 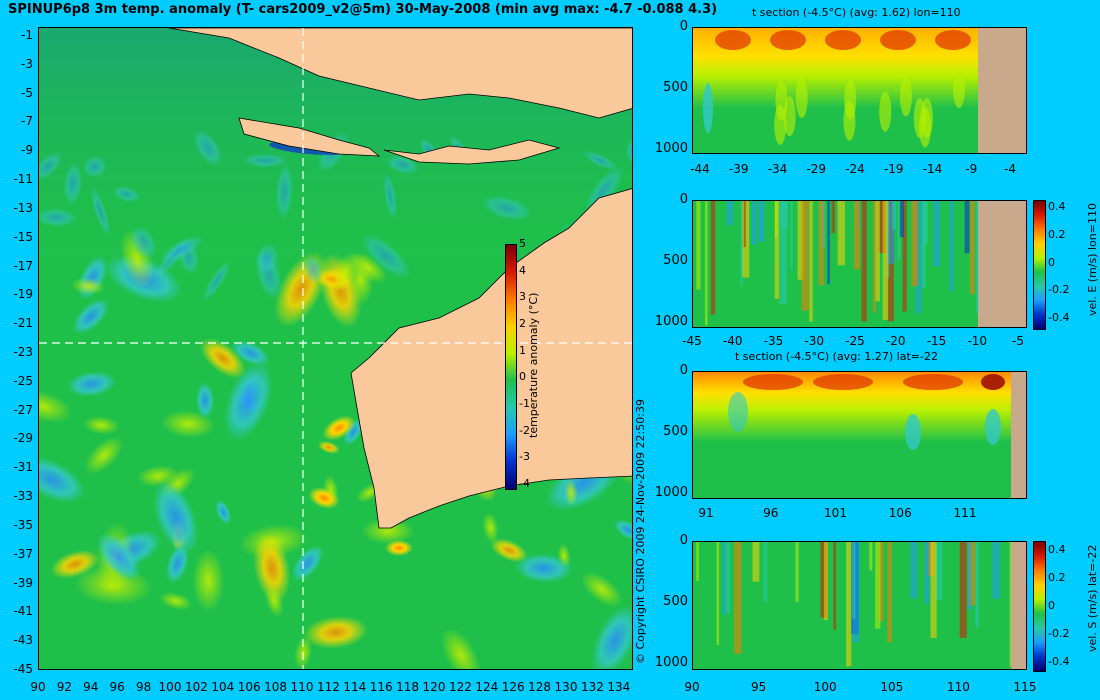 What do you see at coordinates (400, 73) in the screenshot?
I see `land-sumatra-borneo` at bounding box center [400, 73].